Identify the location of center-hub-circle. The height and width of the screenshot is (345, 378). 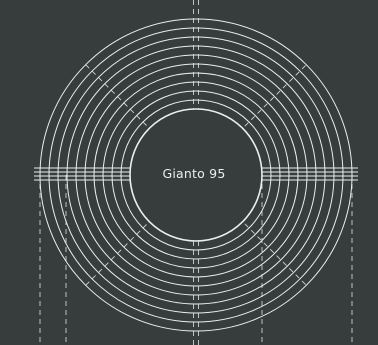
(196, 175).